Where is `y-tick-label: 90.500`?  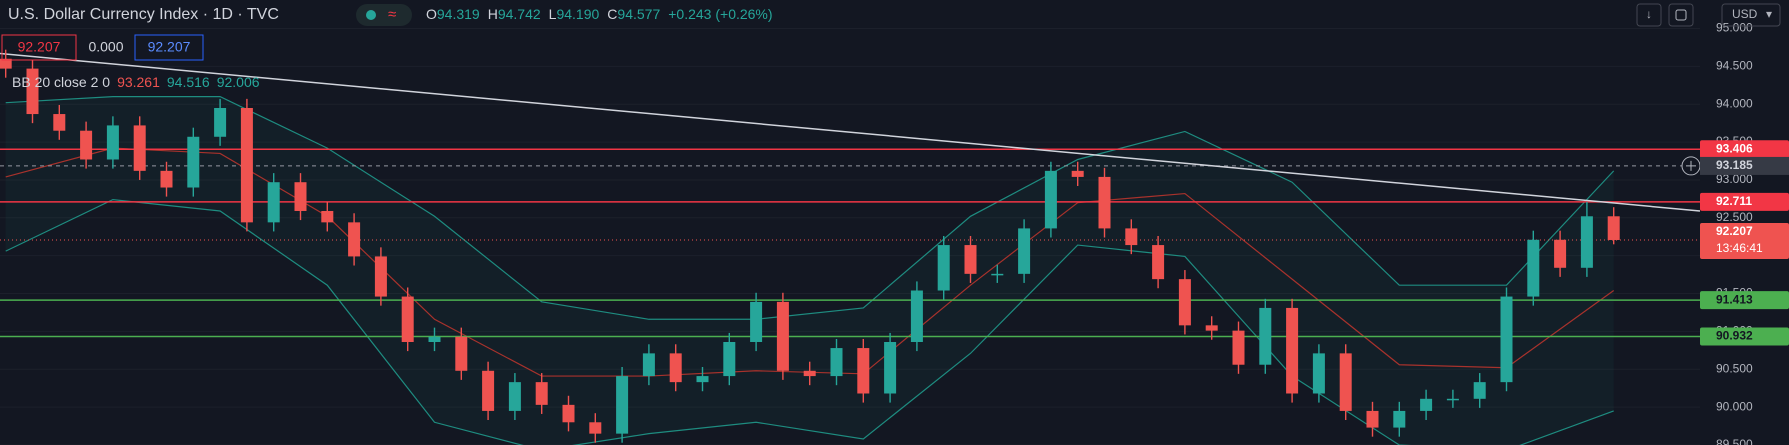
y-tick-label: 90.500 is located at coordinates (1734, 368).